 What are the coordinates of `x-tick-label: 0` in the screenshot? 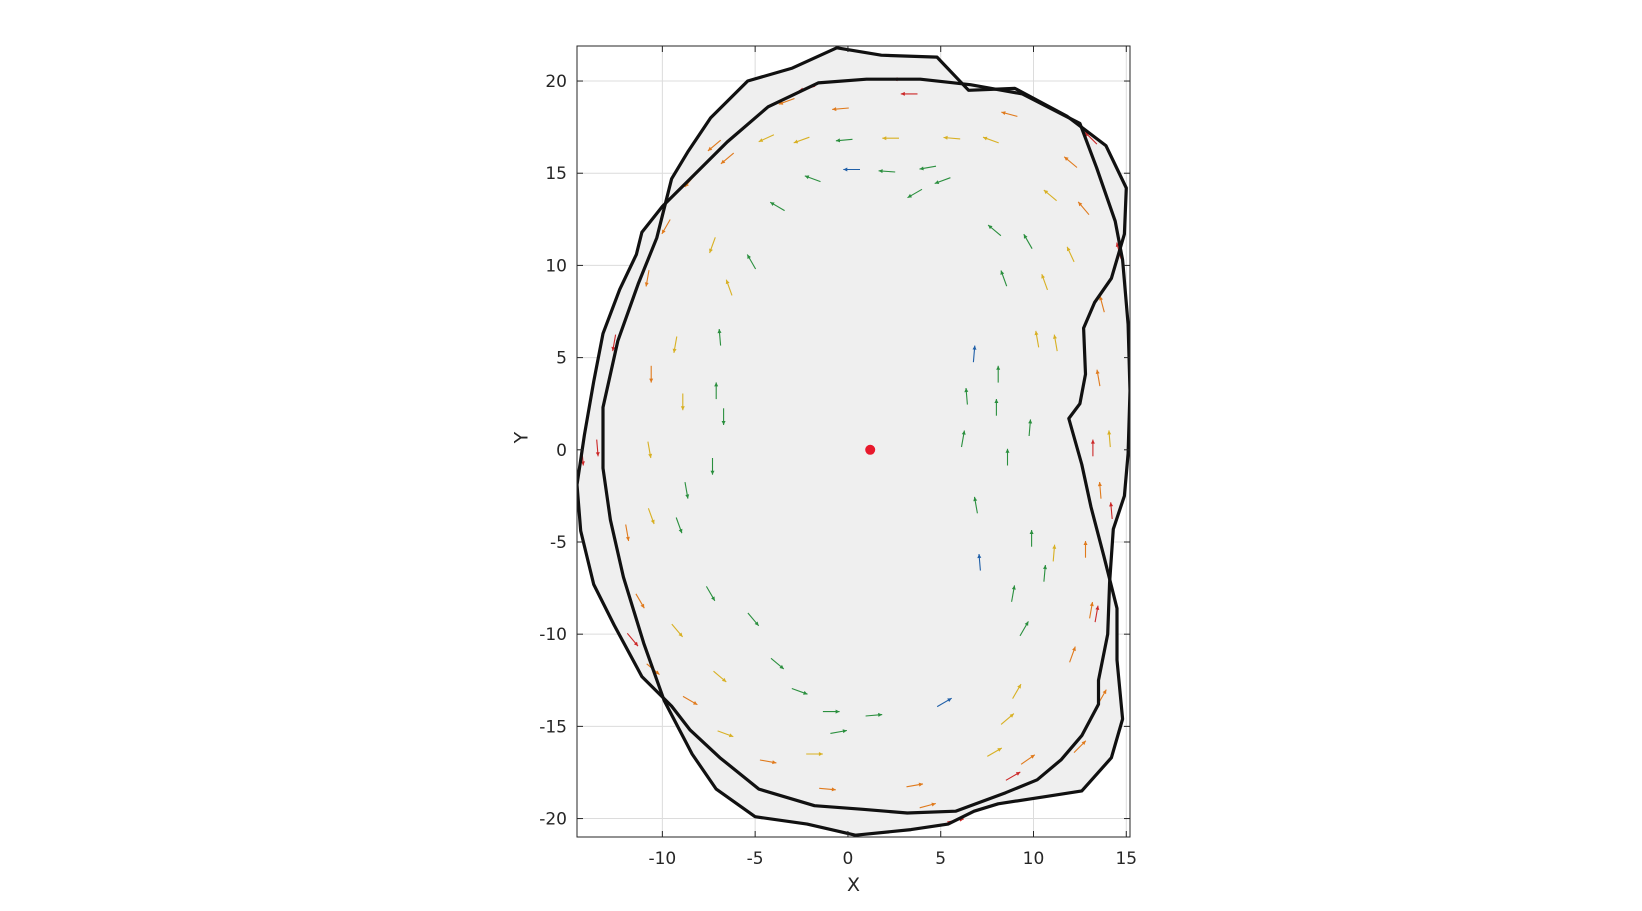 It's located at (848, 859).